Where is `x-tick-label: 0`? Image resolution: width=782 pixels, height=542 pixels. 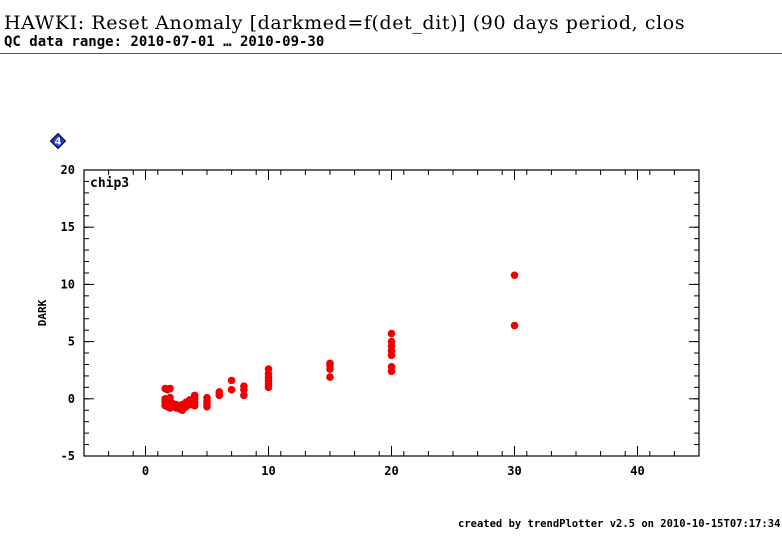
x-tick-label: 0 is located at coordinates (145, 471).